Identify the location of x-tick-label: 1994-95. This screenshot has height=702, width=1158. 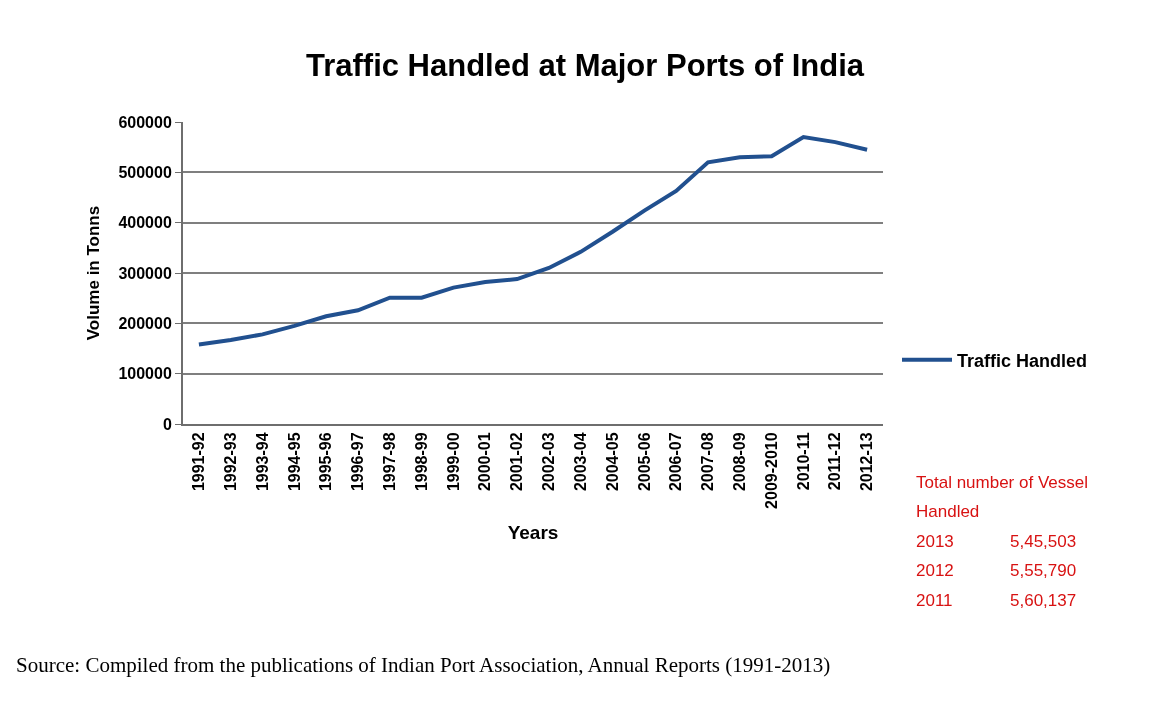
(294, 462).